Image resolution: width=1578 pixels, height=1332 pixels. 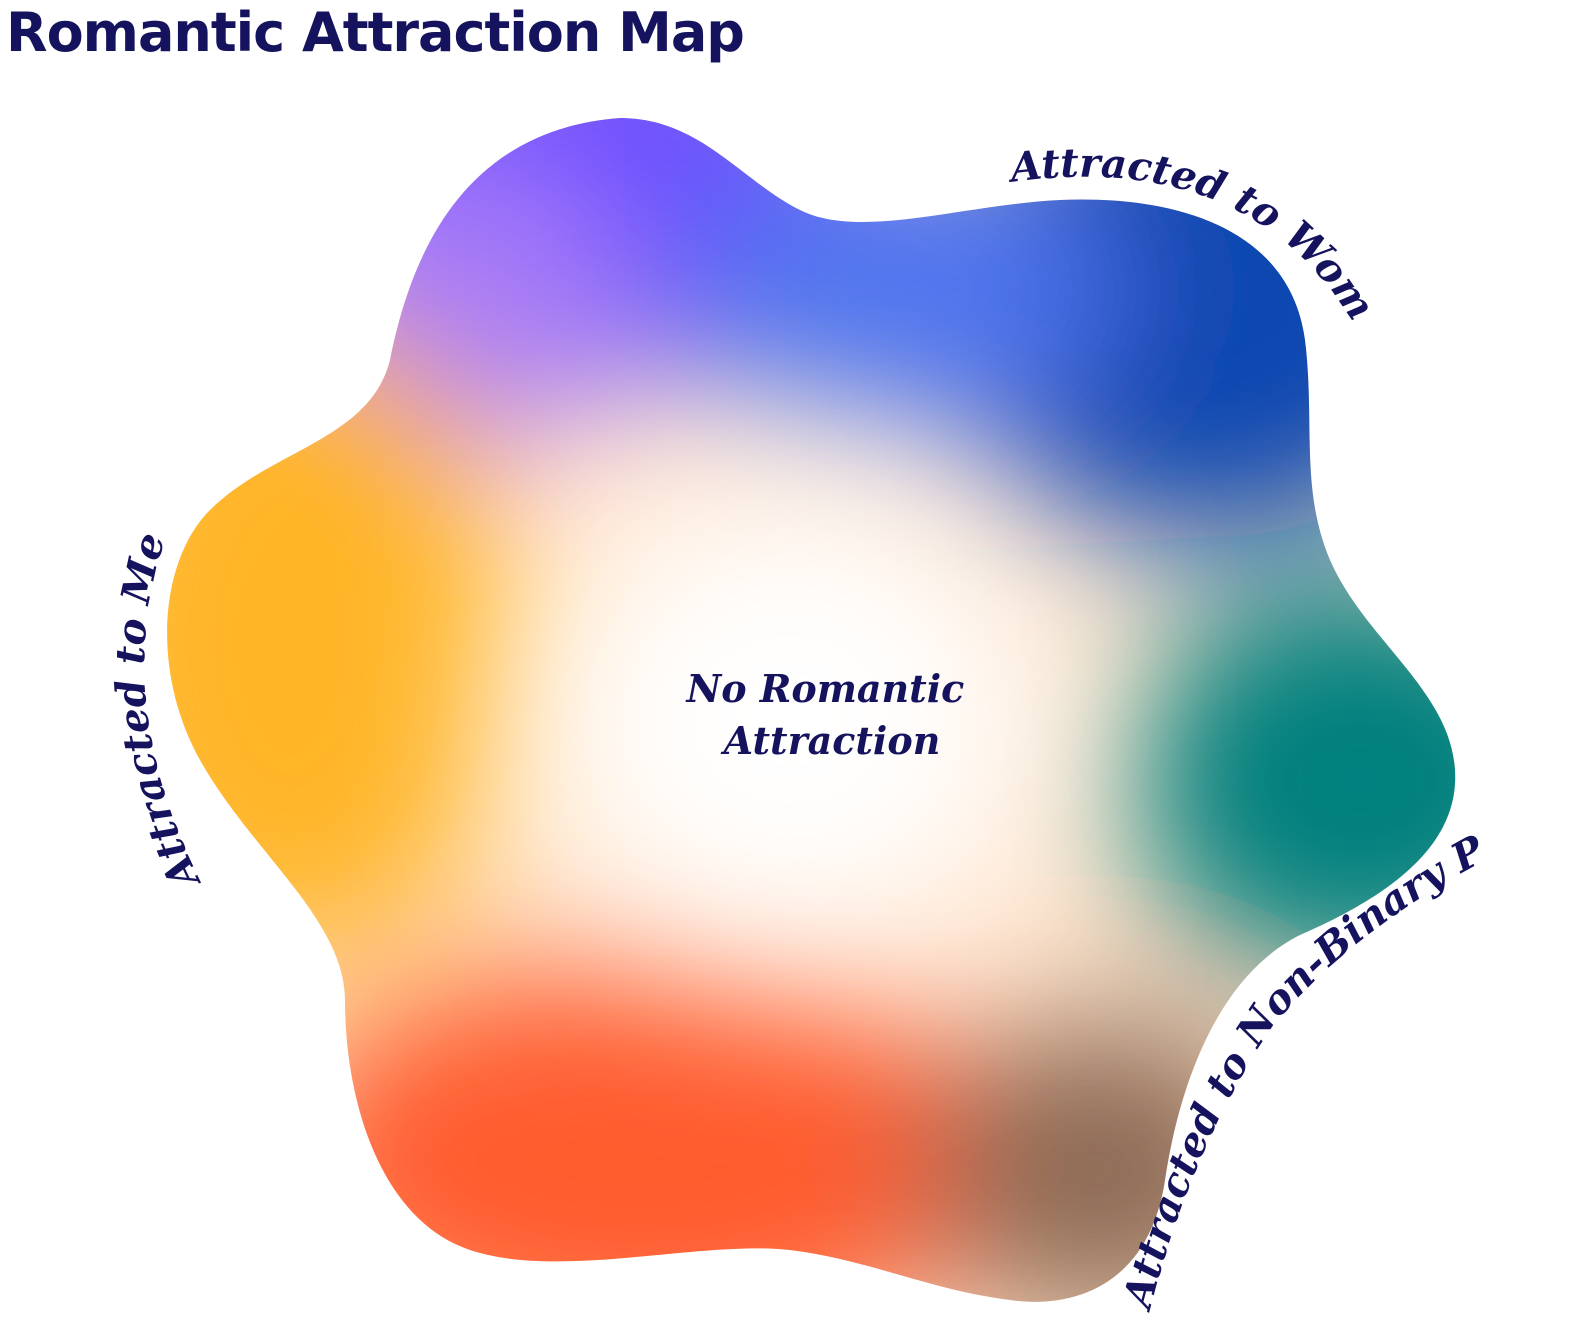 I want to click on violet-region, so click(x=450, y=300).